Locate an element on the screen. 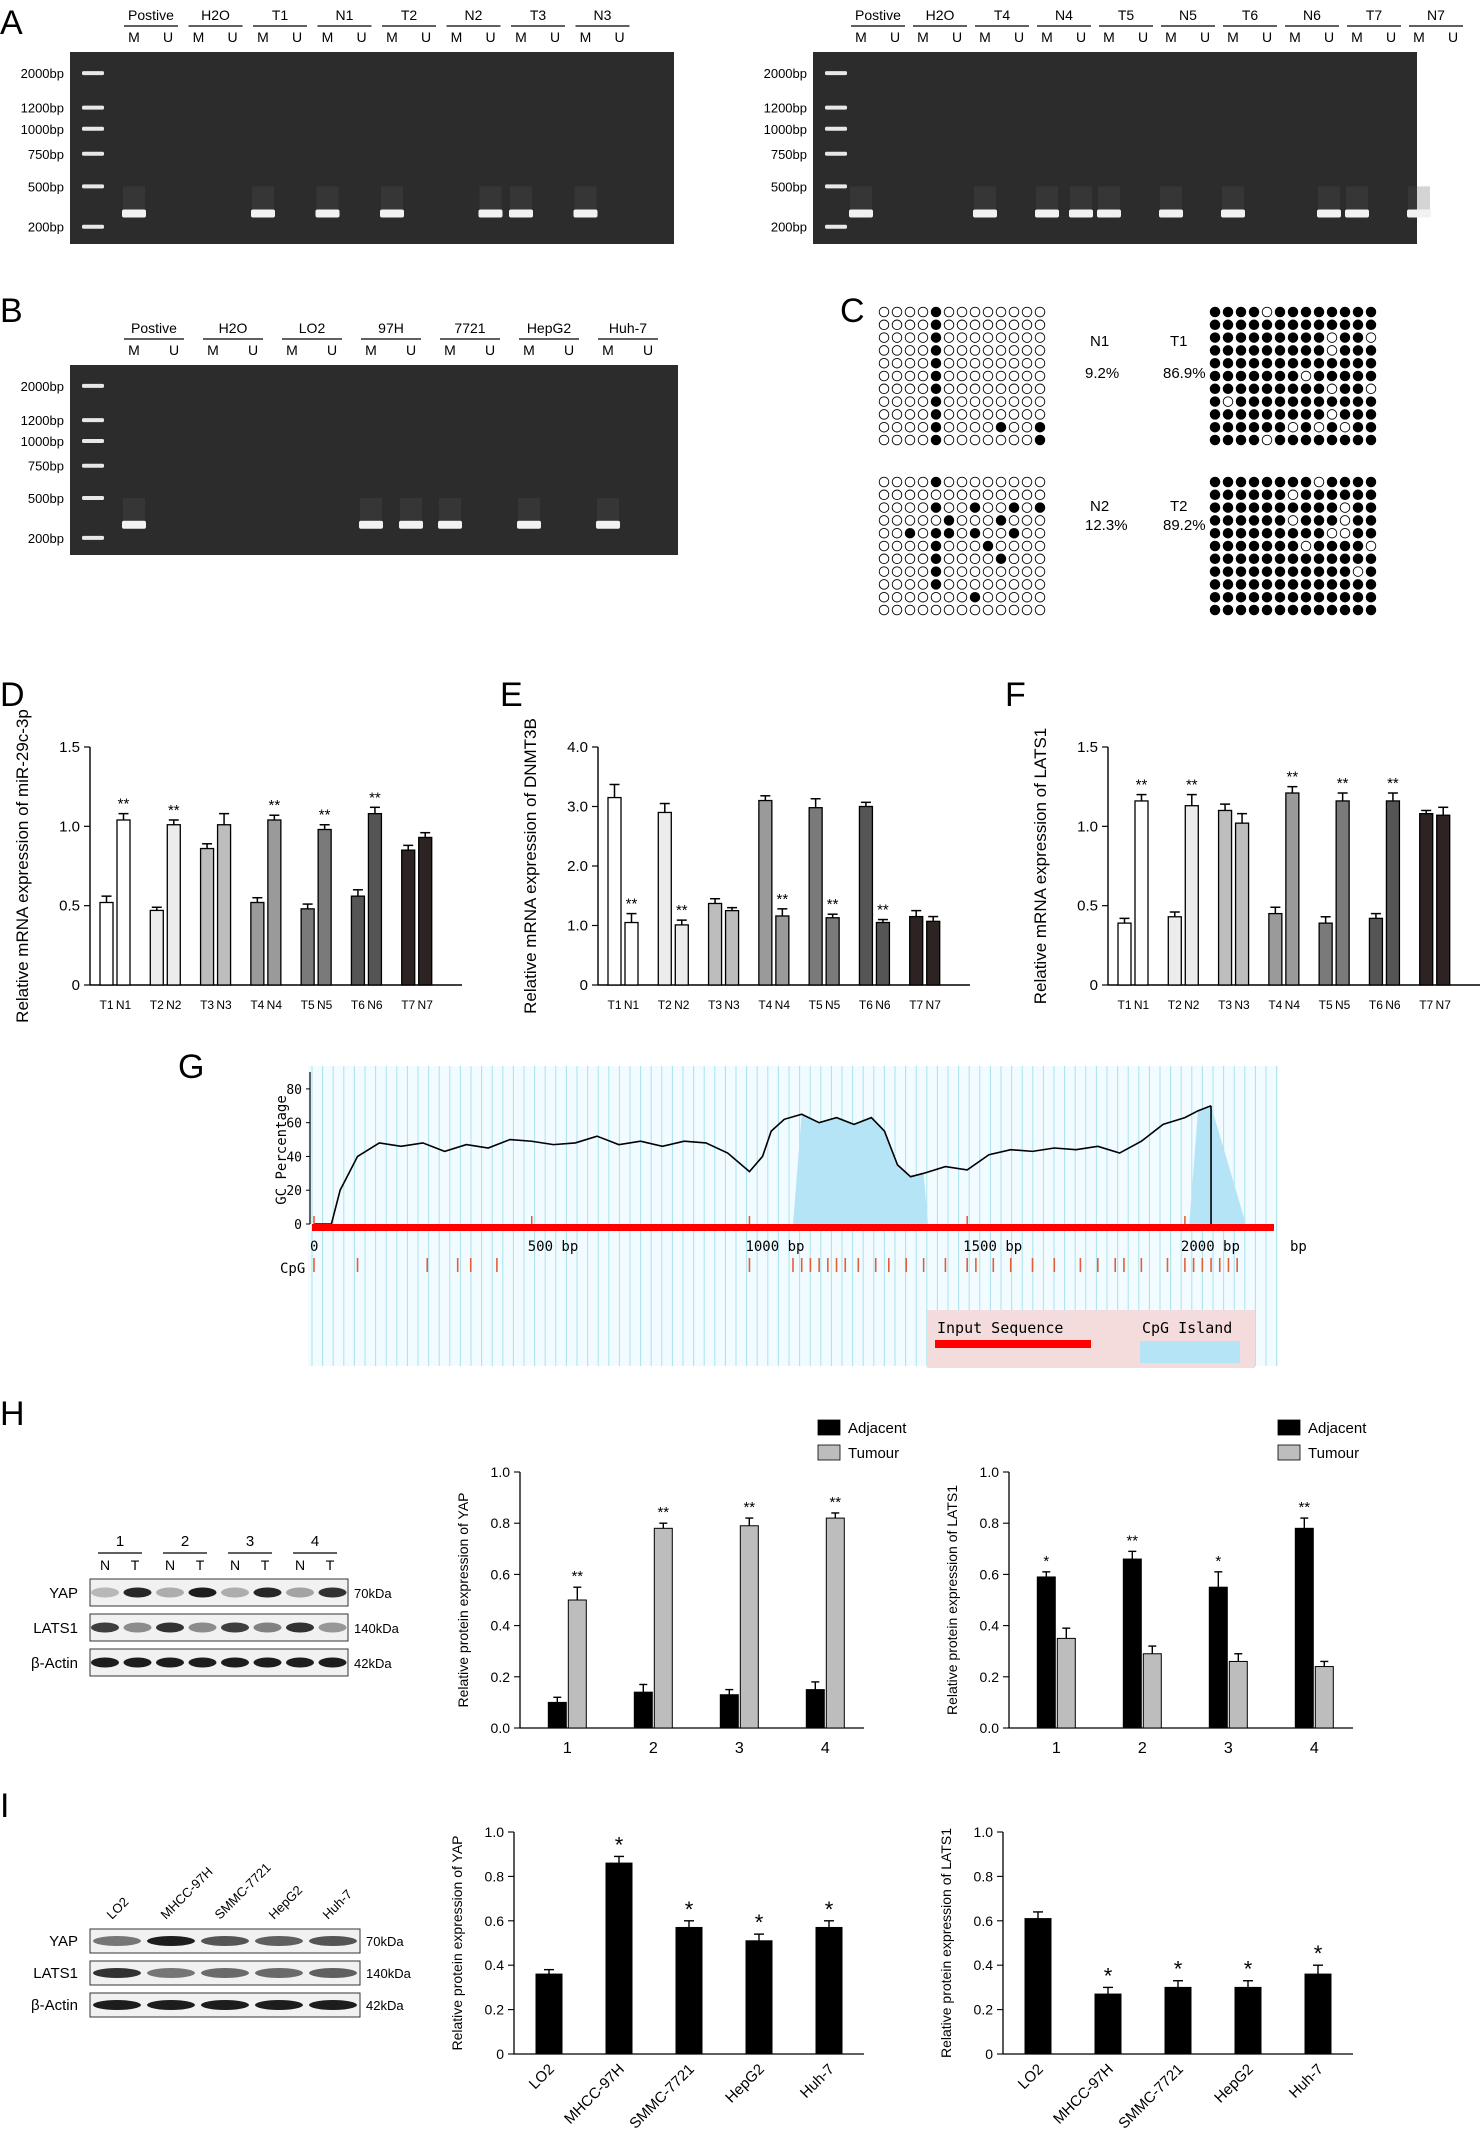 This screenshot has width=1482, height=2148. lane-label: T6 is located at coordinates (1250, 15).